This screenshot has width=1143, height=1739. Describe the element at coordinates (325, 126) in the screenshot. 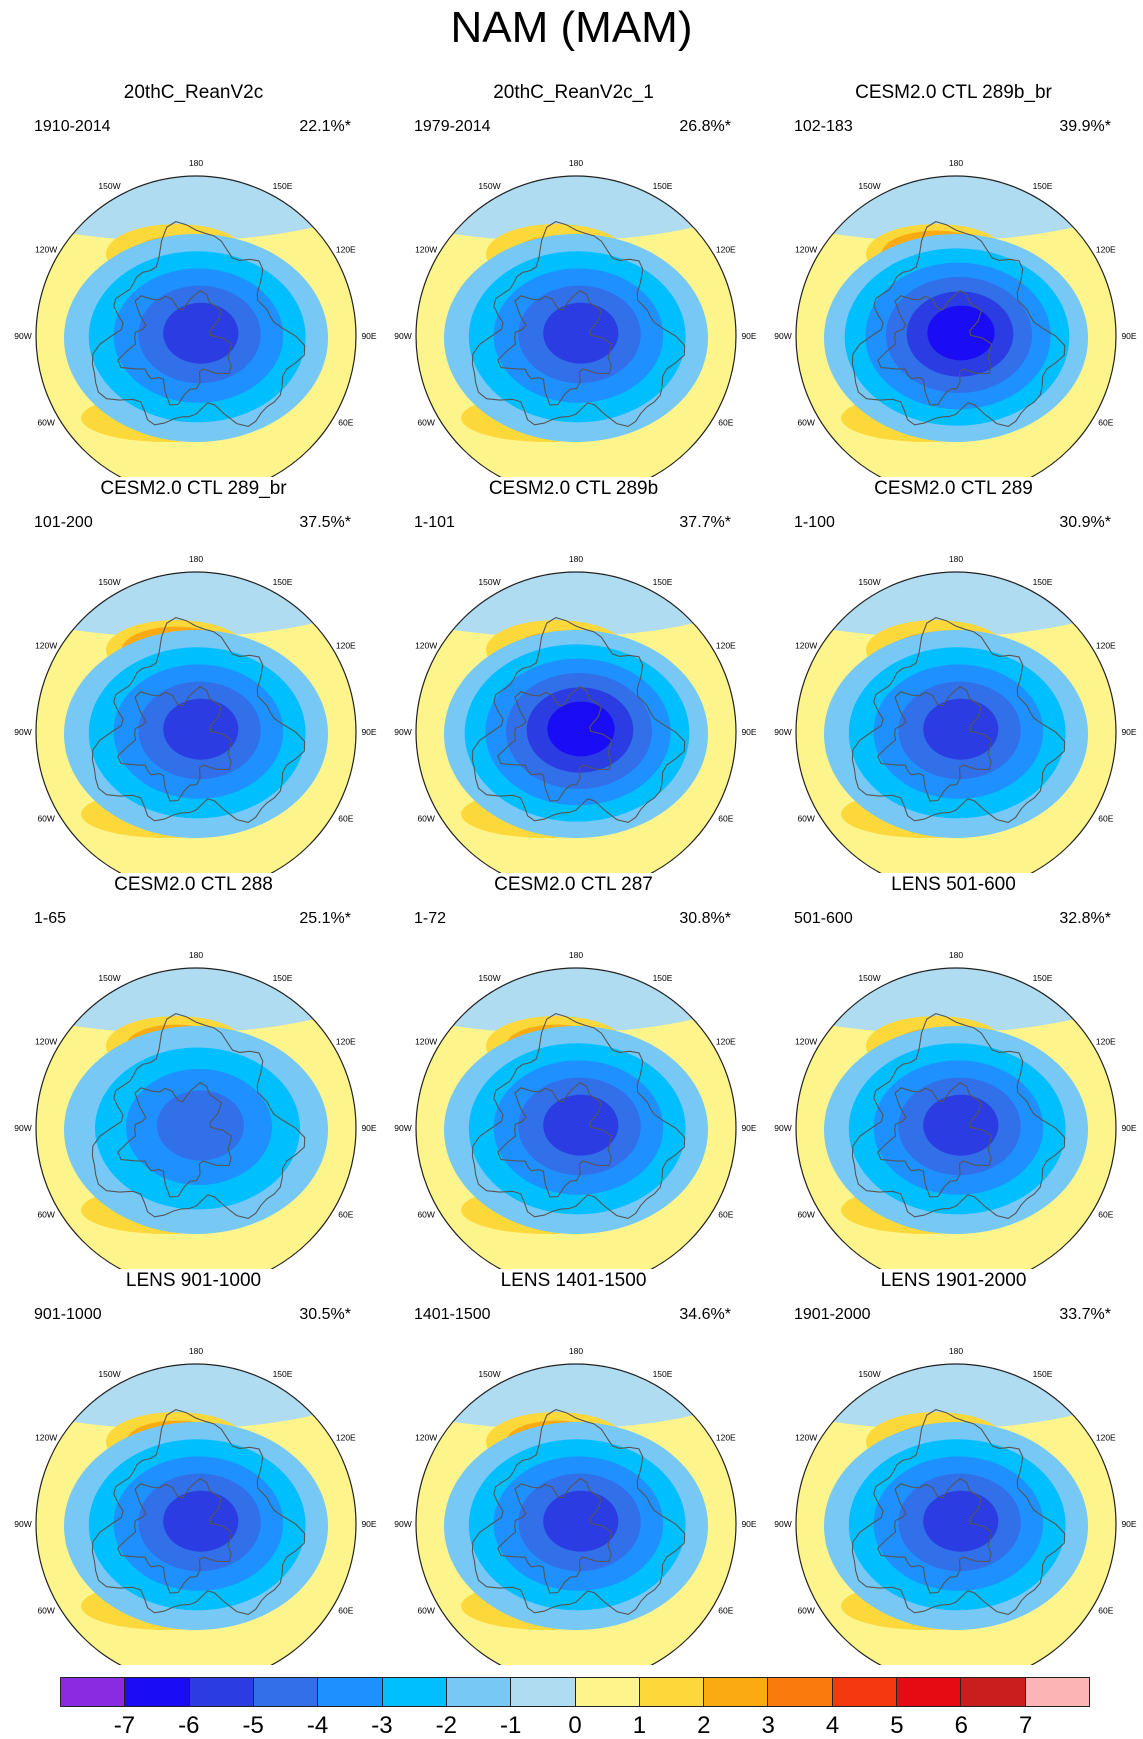

I see `explained-variance: 22.1%*` at that location.